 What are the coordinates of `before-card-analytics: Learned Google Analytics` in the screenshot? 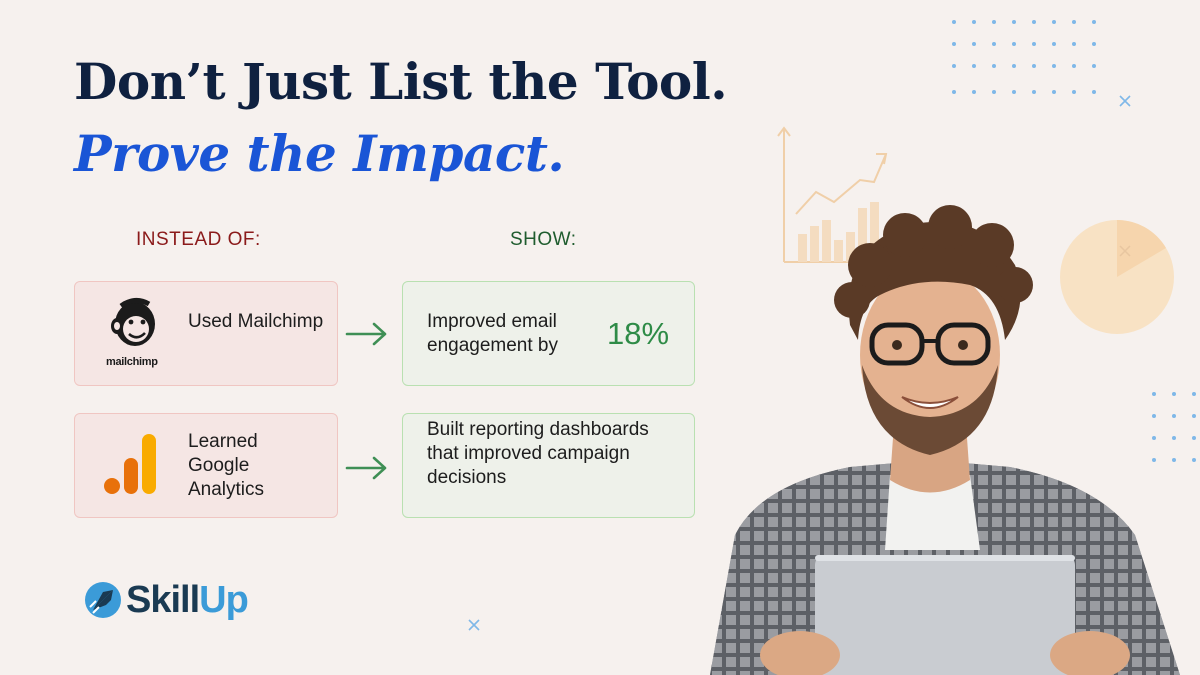 It's located at (206, 465).